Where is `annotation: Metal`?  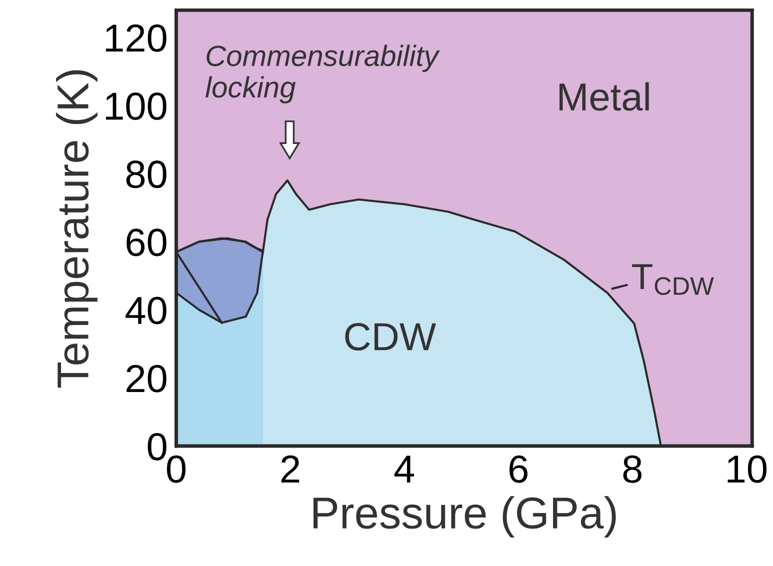
annotation: Metal is located at coordinates (604, 96).